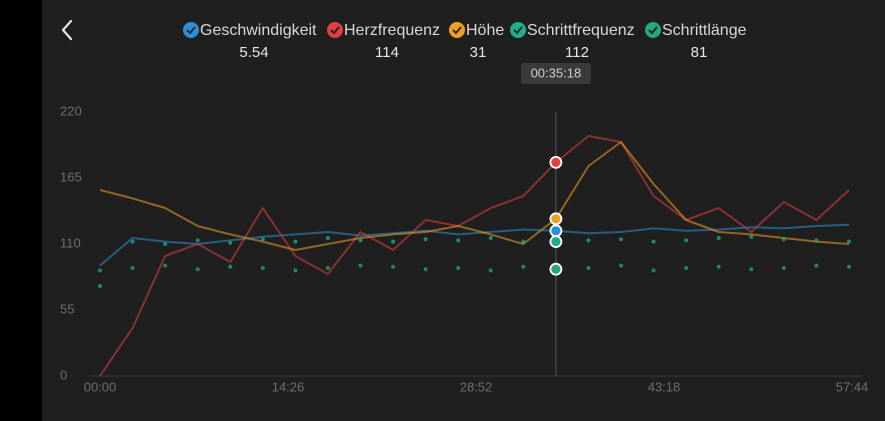 Image resolution: width=885 pixels, height=421 pixels. What do you see at coordinates (63, 374) in the screenshot?
I see `y-tick-label: 0` at bounding box center [63, 374].